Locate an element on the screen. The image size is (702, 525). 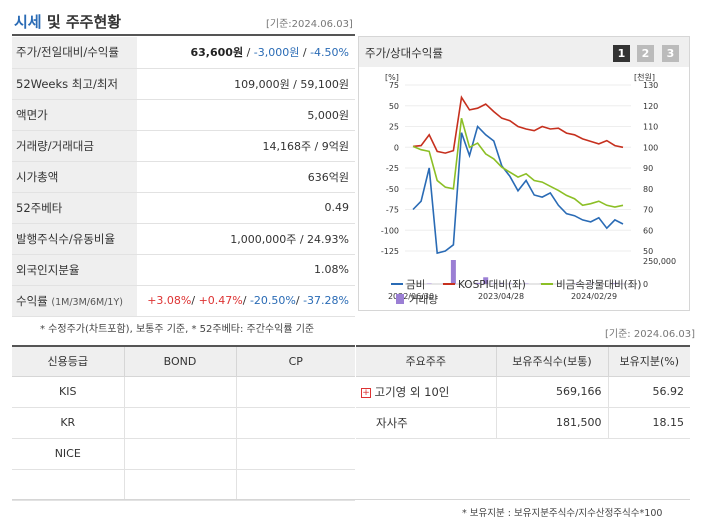
chart-tab-2-button: 2 is located at coordinates (645, 53).